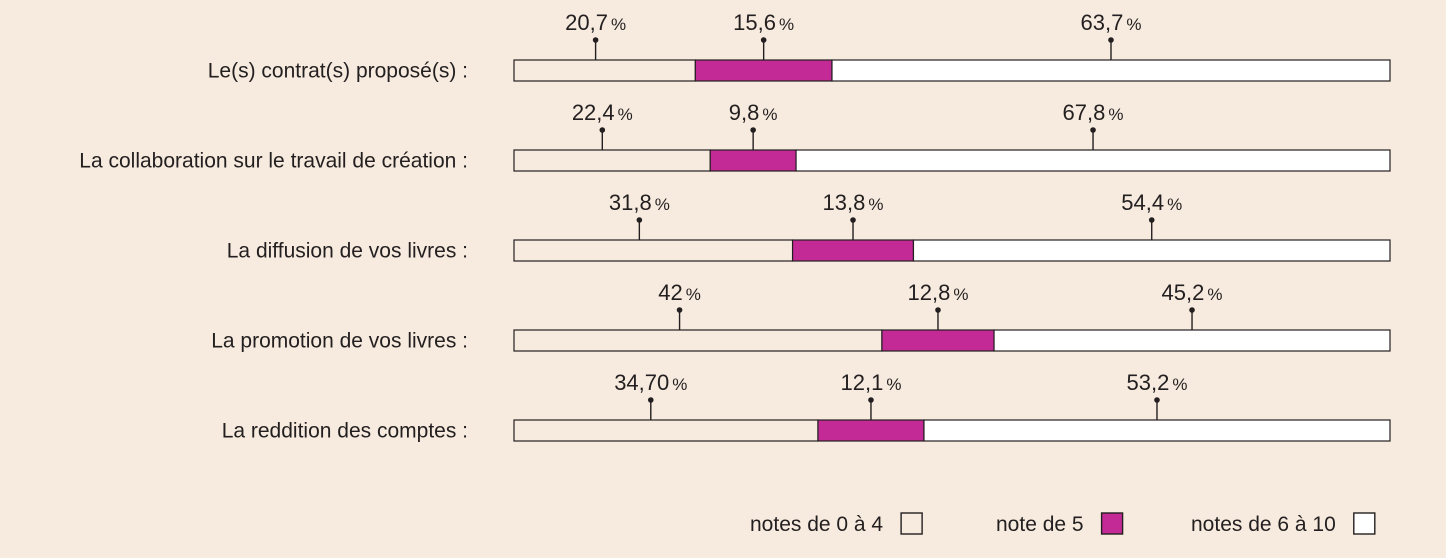 The height and width of the screenshot is (558, 1446). I want to click on data-label-value: 12,1, so click(861, 382).